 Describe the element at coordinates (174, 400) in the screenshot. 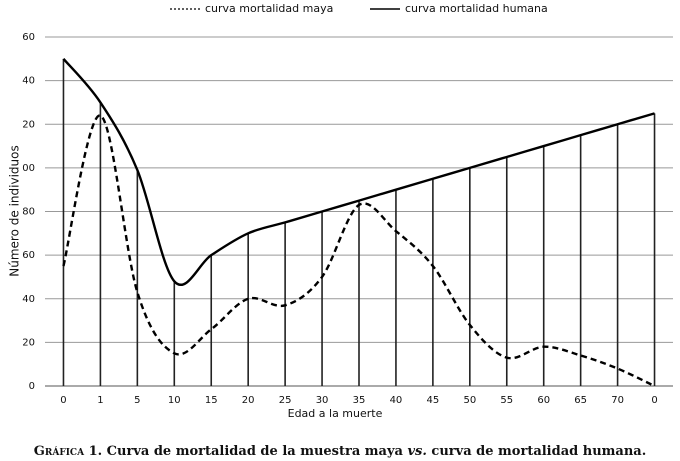

I see `x-tick-label: 10` at that location.